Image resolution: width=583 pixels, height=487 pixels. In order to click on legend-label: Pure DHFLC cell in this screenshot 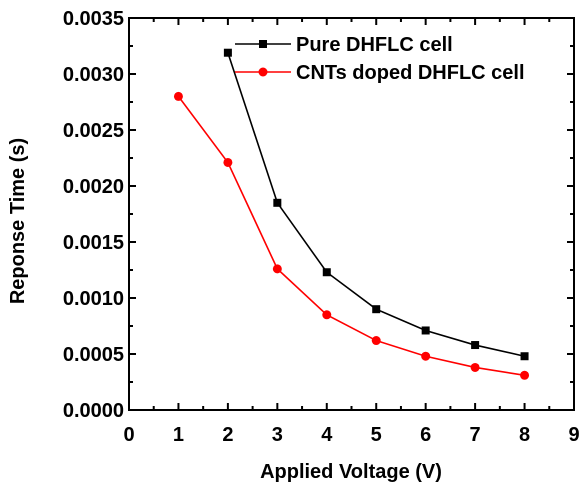, I will do `click(374, 45)`.